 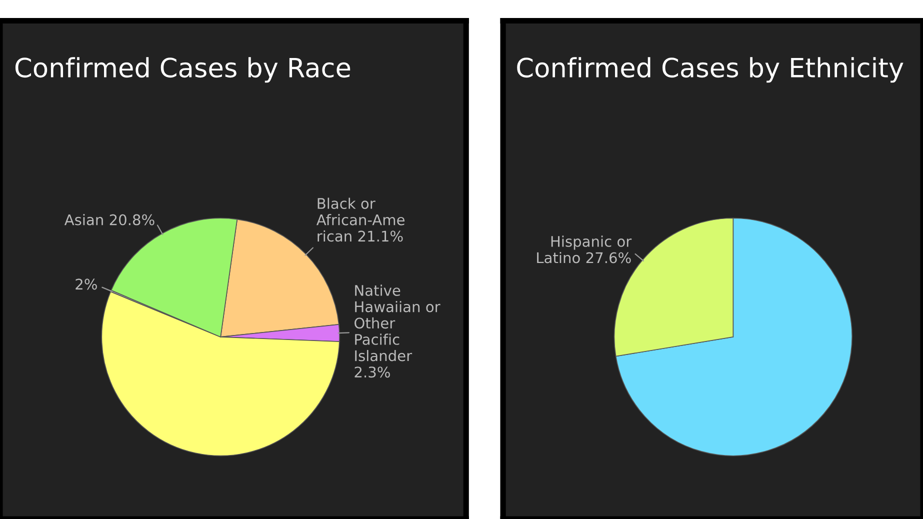 I want to click on chart-title: Confirmed Cases by Ethnicity, so click(x=710, y=70).